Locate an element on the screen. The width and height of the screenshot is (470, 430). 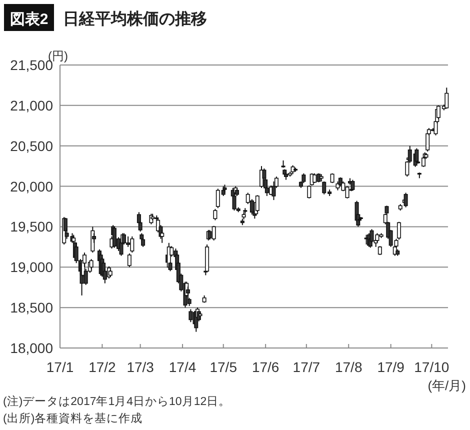
x-tick-label: 17/5 is located at coordinates (224, 367).